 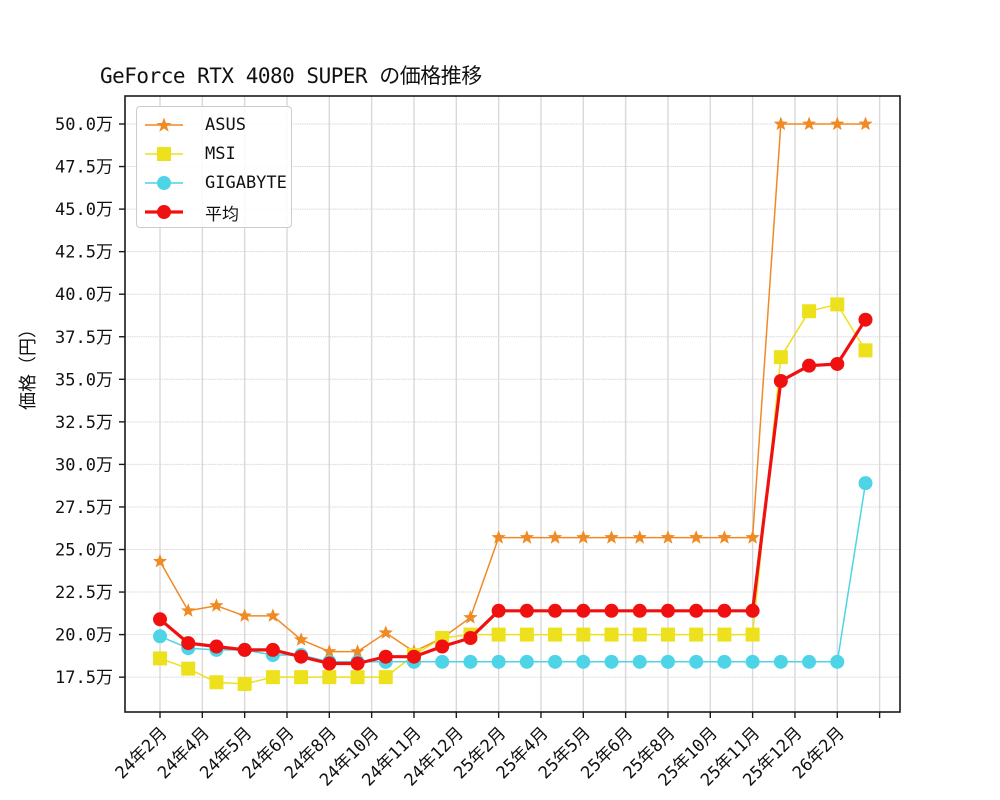 What do you see at coordinates (84, 423) in the screenshot?
I see `y-tick-label: 32.5万` at bounding box center [84, 423].